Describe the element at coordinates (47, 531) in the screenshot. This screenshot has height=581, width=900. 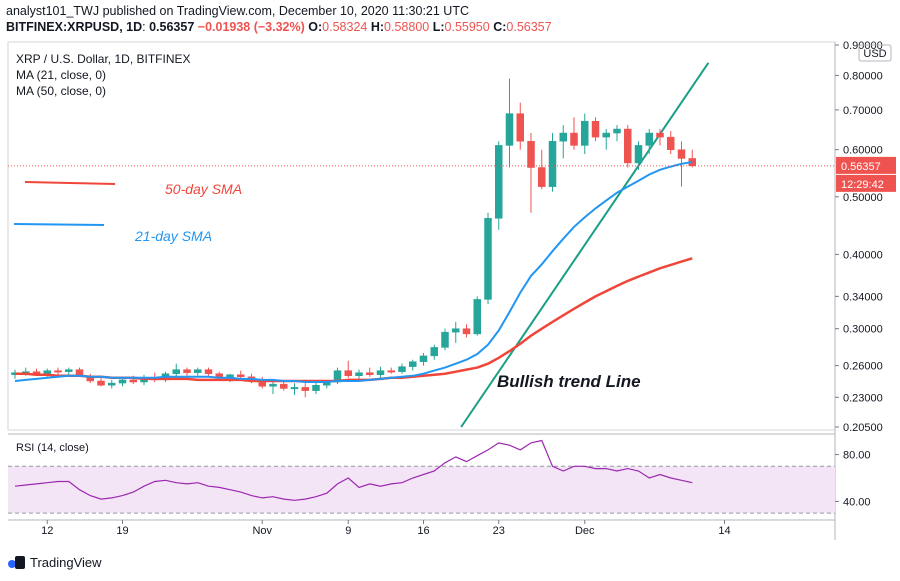
I see `time-tick-label: 12` at that location.